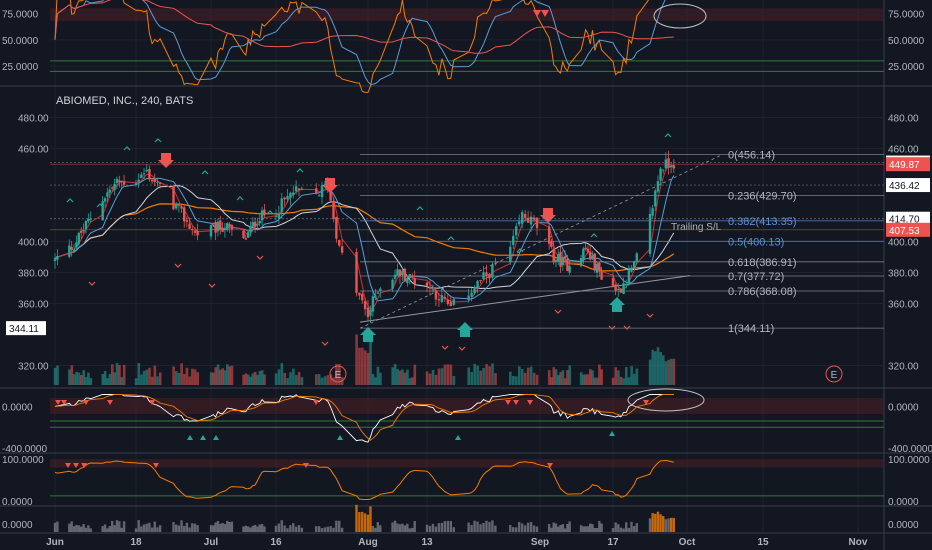 The image size is (932, 550). I want to click on main-y-tick-label: 360.00, so click(903, 305).